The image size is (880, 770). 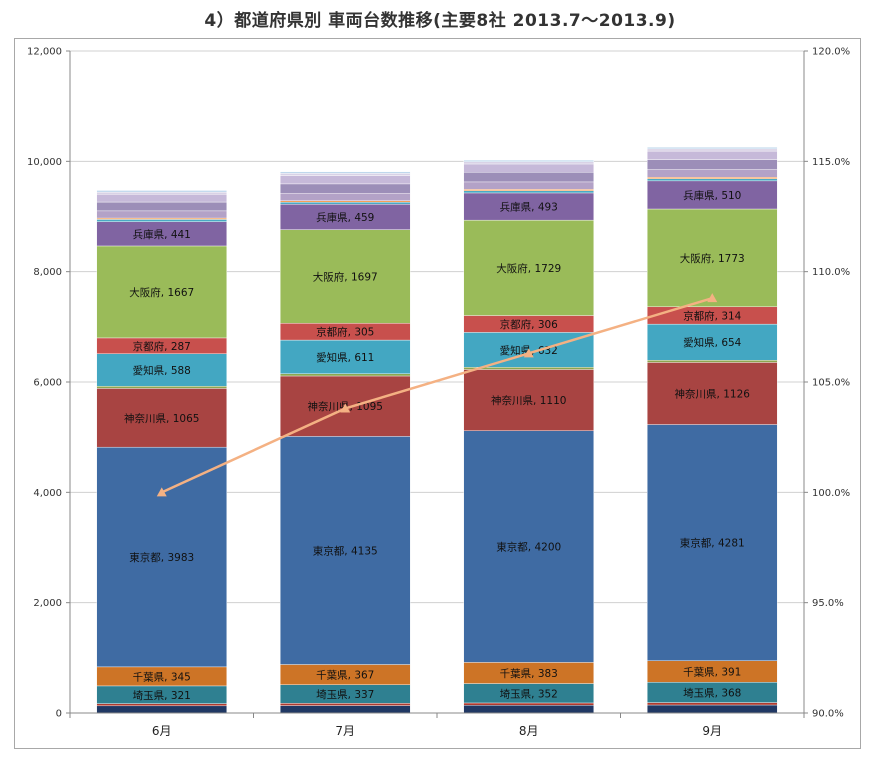 I want to click on segment-label: 埼玉県, 368, so click(x=712, y=692).